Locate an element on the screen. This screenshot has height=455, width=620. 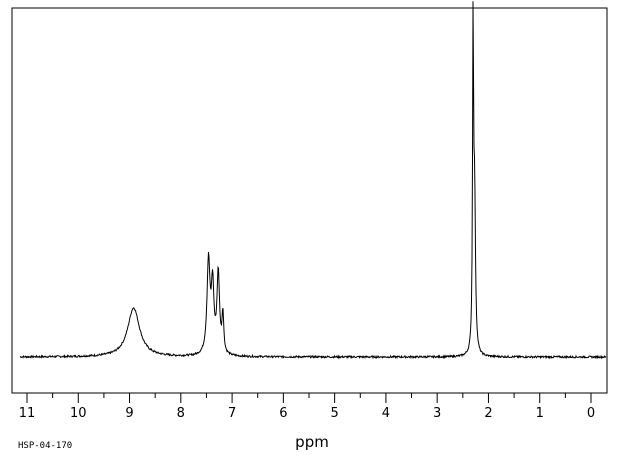
x-axis-title: ppm is located at coordinates (312, 442).